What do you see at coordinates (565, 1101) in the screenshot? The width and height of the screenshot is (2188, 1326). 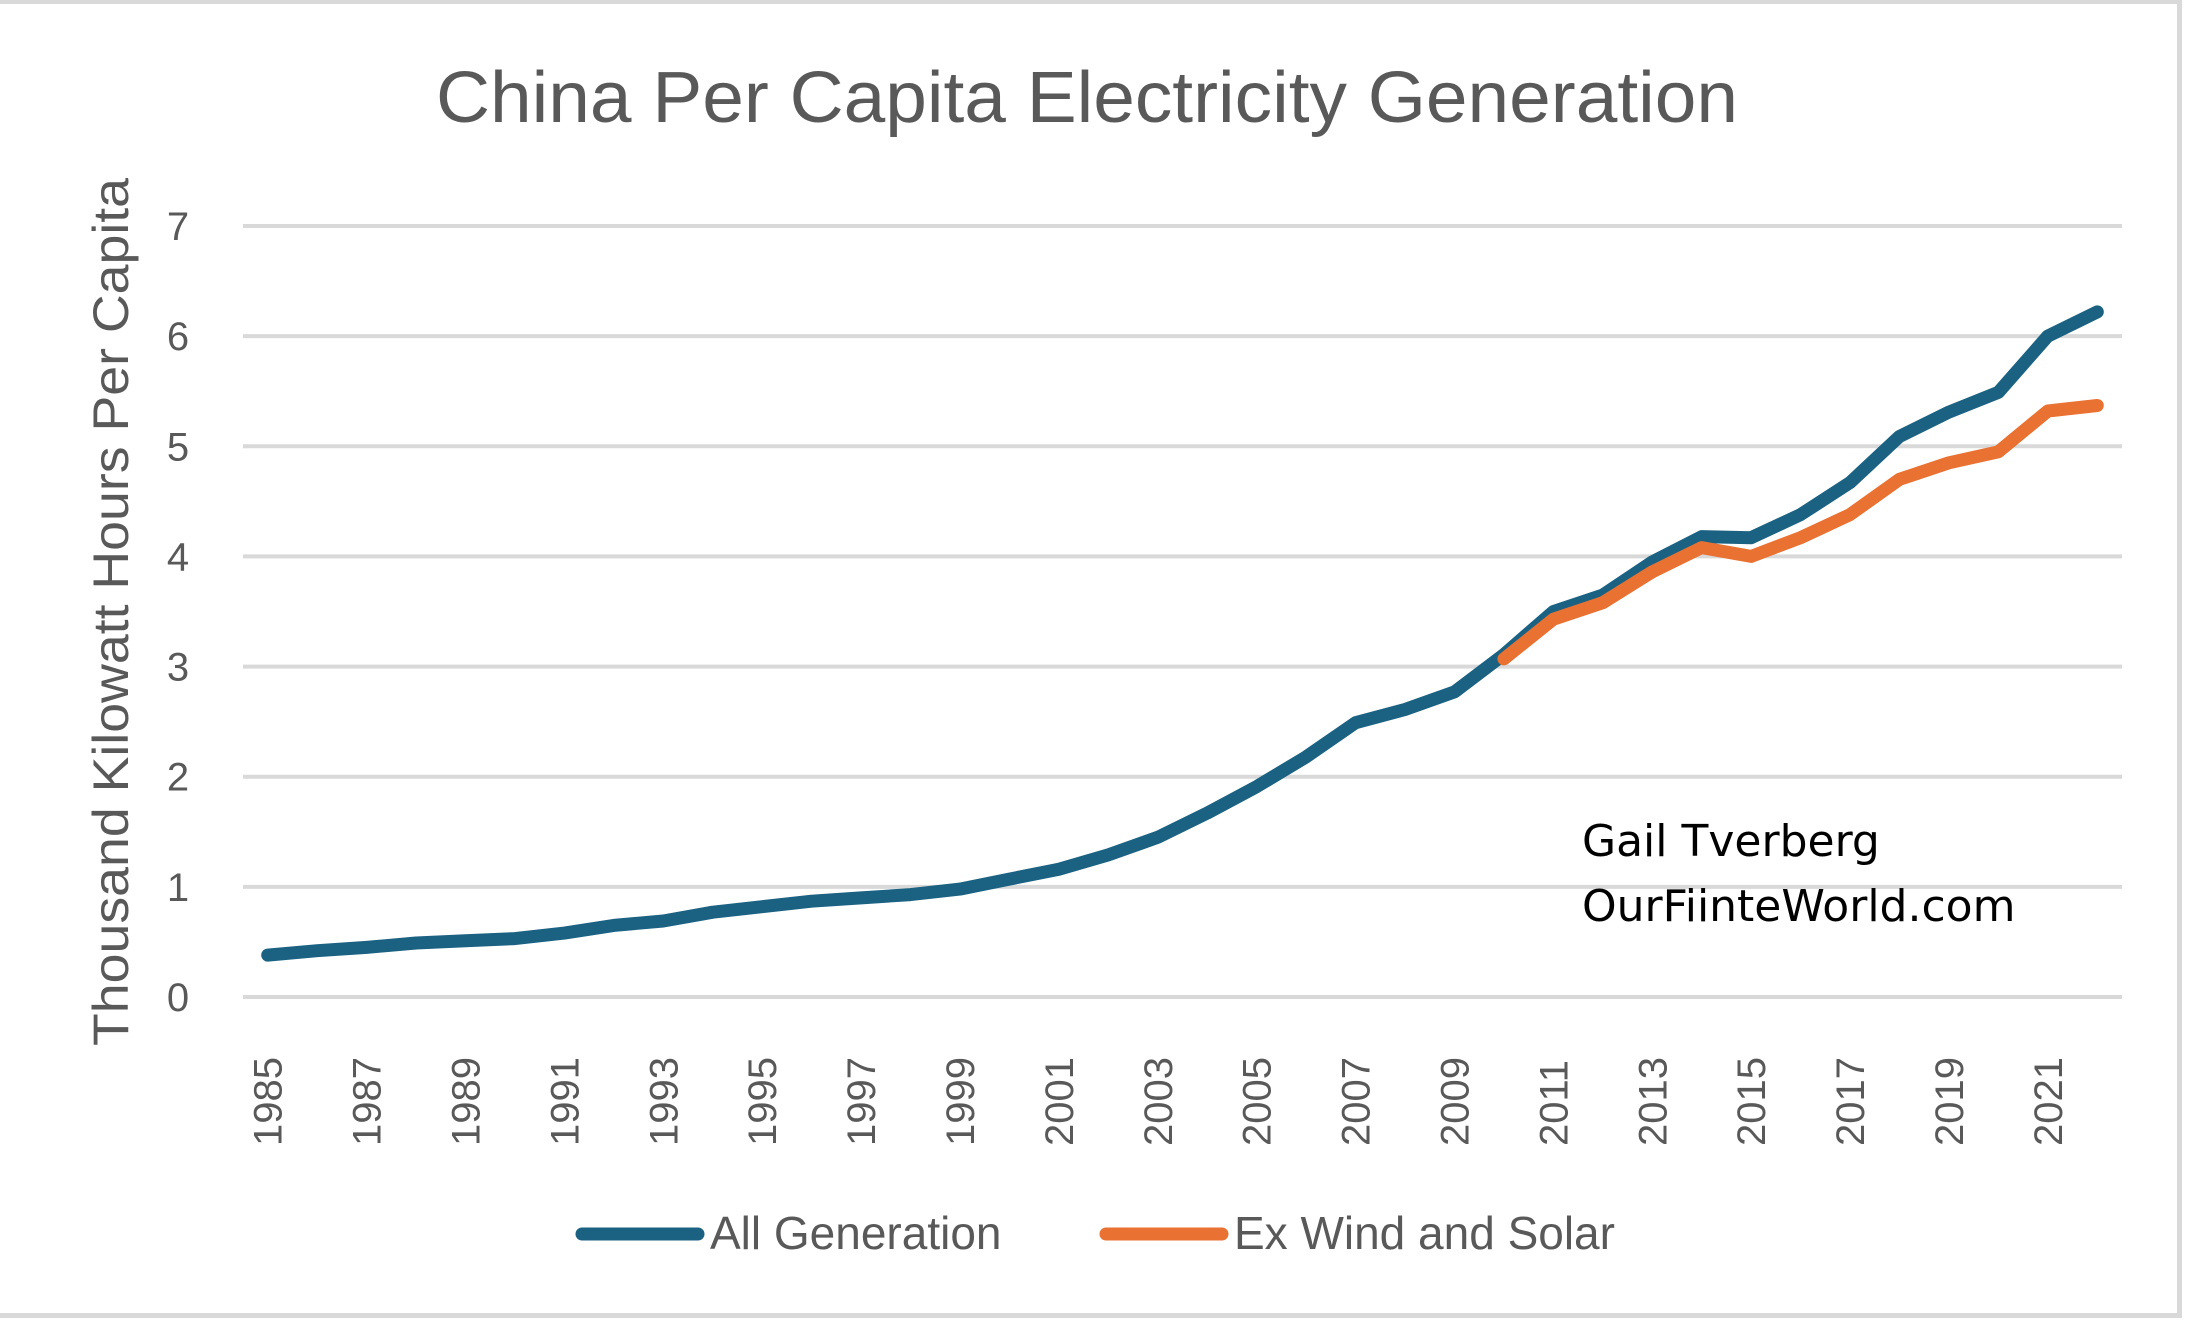 I see `x-tick-label: 1991` at bounding box center [565, 1101].